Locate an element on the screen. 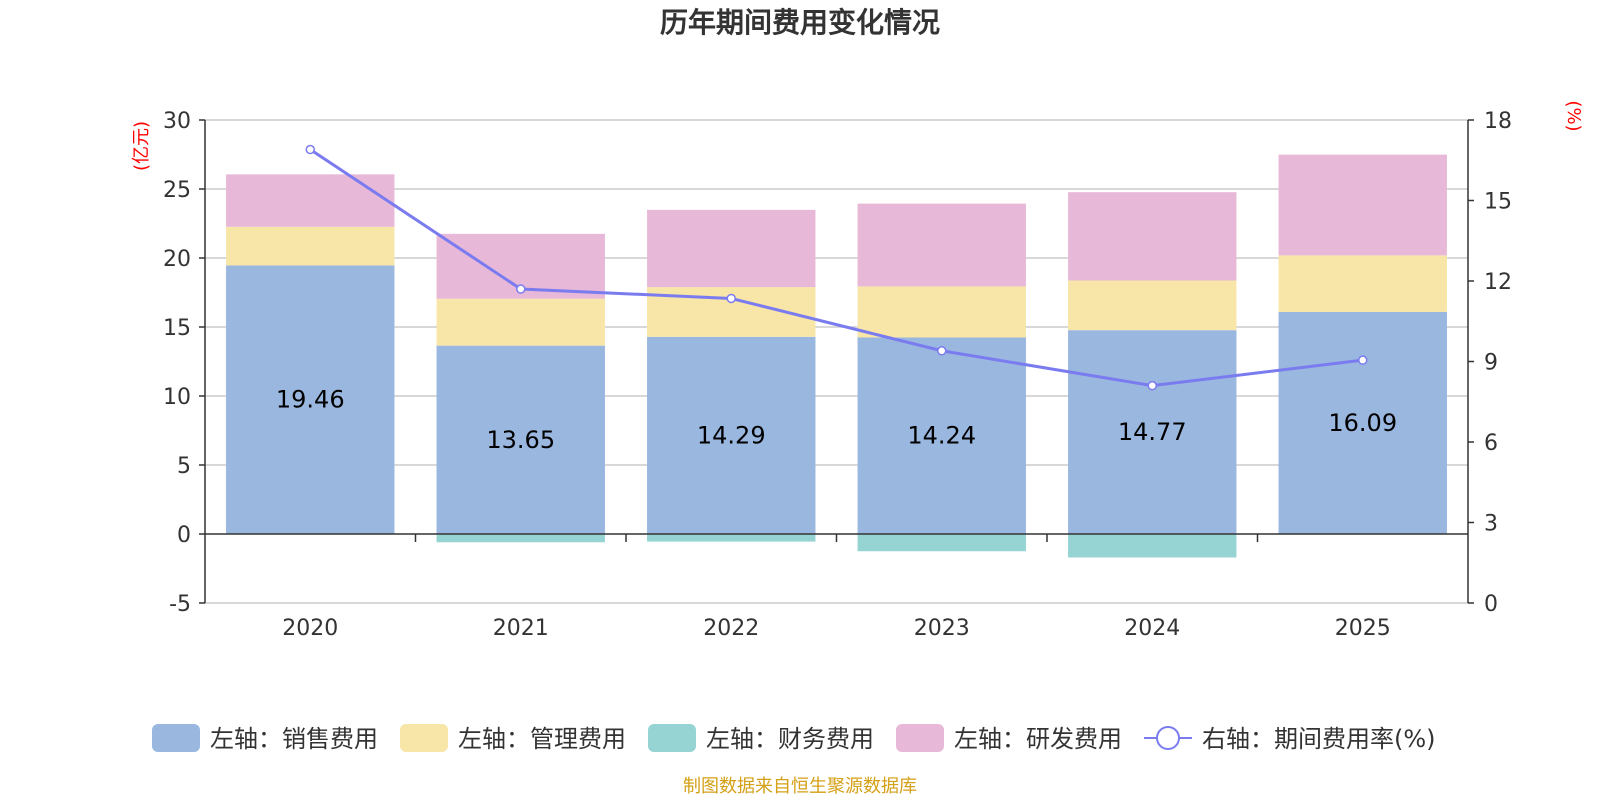 Image resolution: width=1600 pixels, height=800 pixels. right-axis-tick-label: 3 is located at coordinates (1491, 524).